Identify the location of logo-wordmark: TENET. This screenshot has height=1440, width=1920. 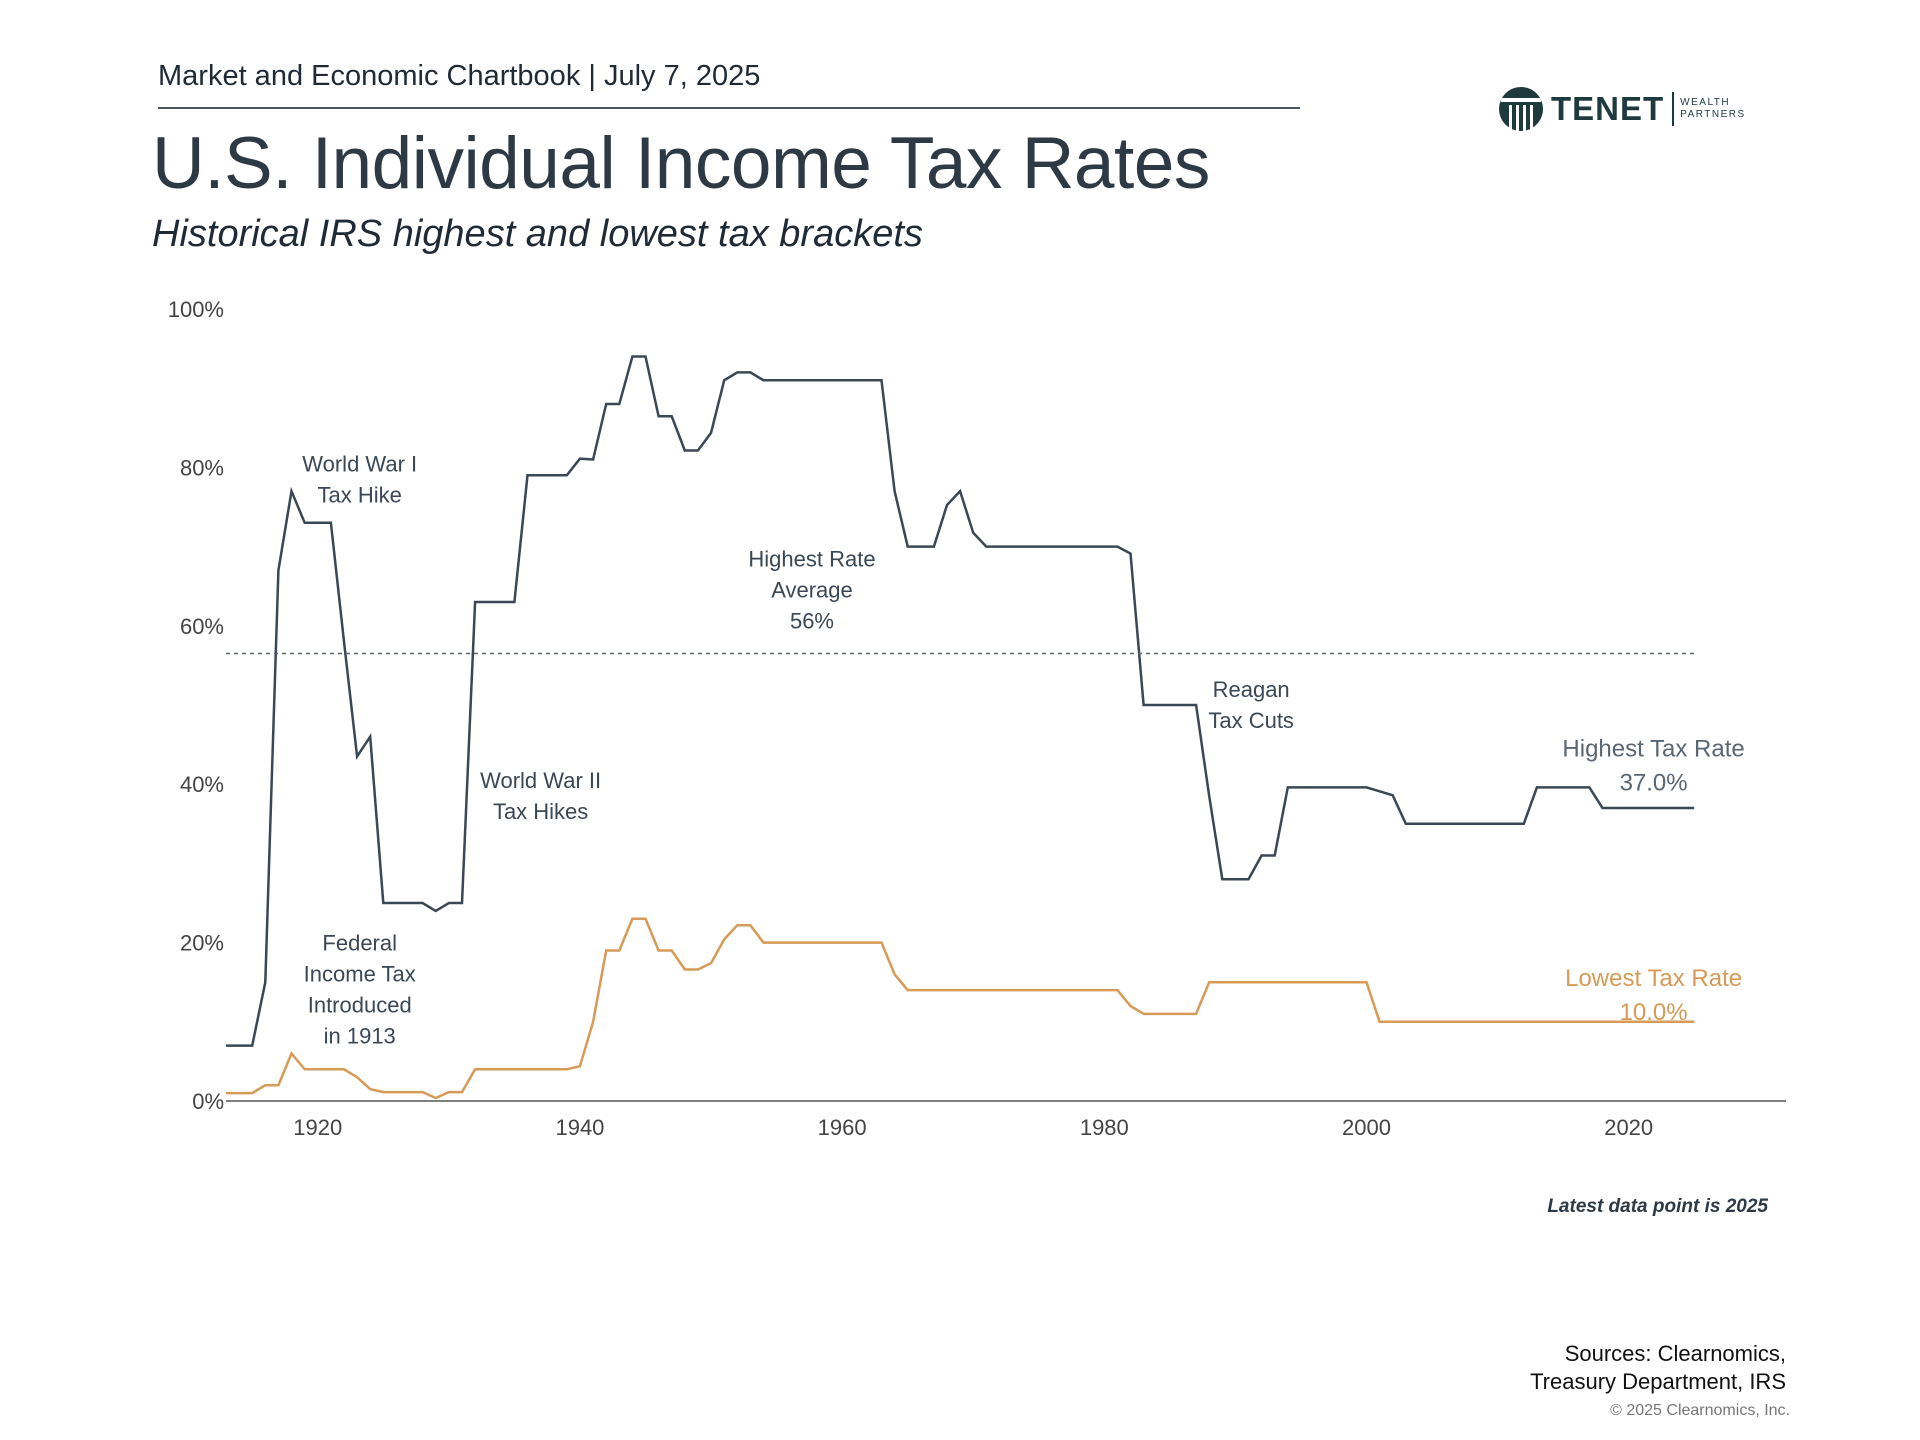
(1608, 108).